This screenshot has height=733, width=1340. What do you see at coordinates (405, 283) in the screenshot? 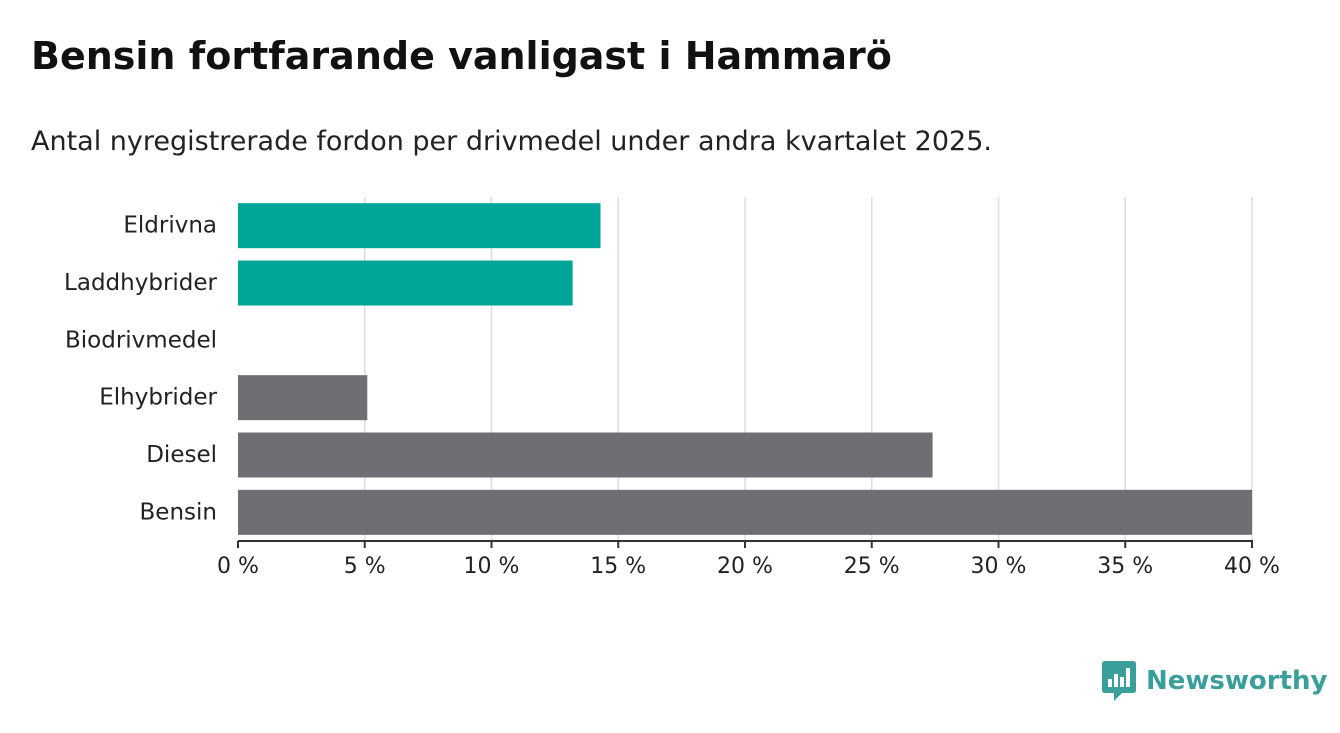
I see `bar-laddhybrider` at bounding box center [405, 283].